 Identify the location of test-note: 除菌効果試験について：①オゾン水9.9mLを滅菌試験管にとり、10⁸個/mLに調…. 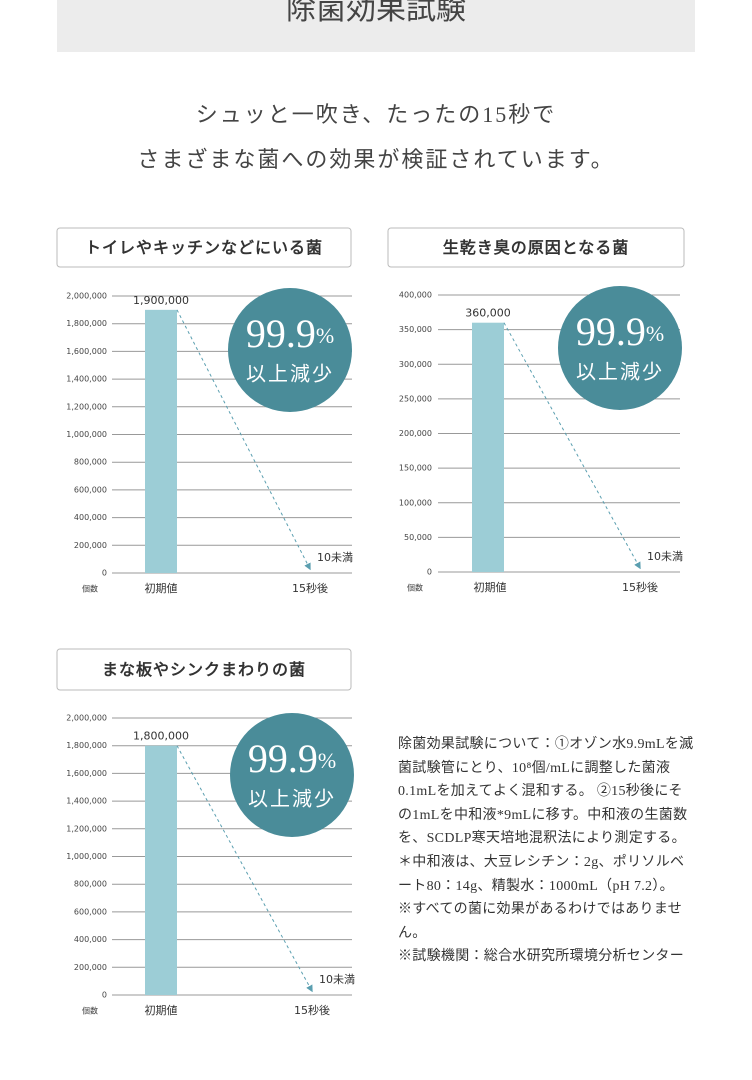
(546, 851).